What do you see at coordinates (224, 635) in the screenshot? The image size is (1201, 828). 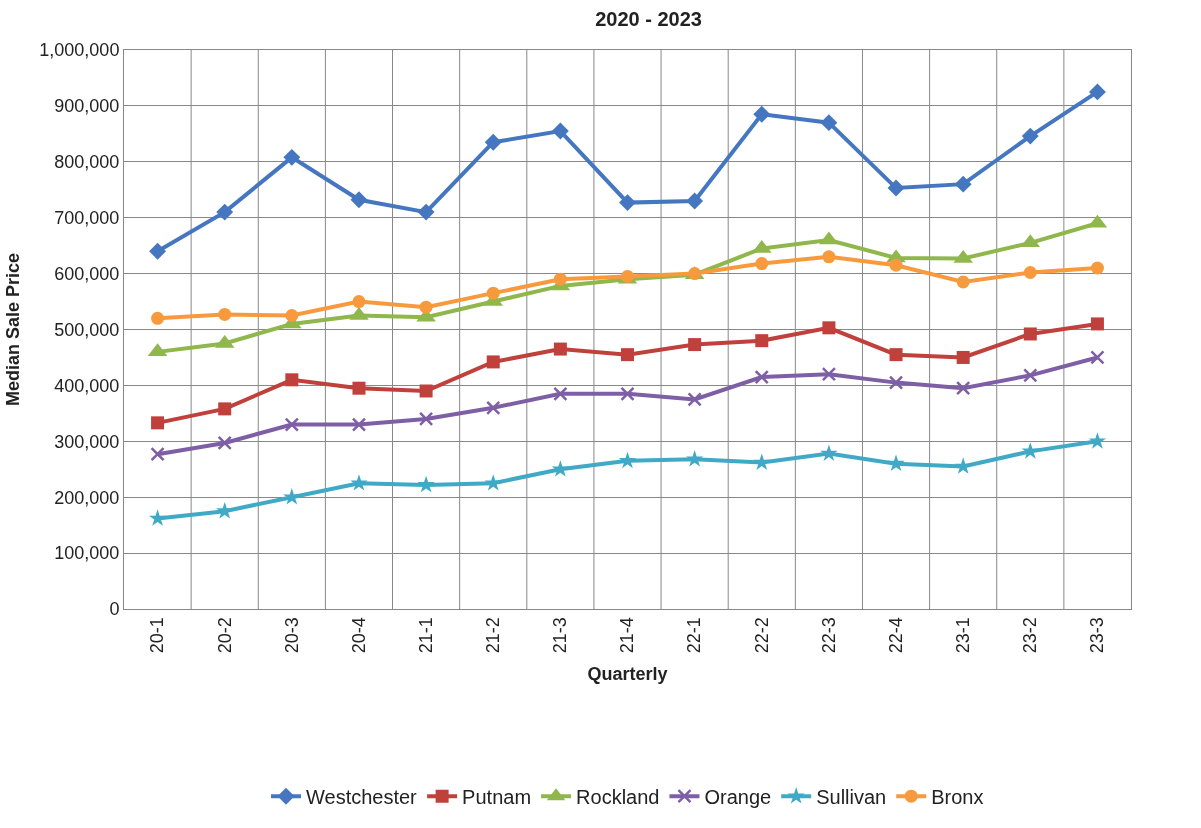 I see `x-tick-label: 20-2` at bounding box center [224, 635].